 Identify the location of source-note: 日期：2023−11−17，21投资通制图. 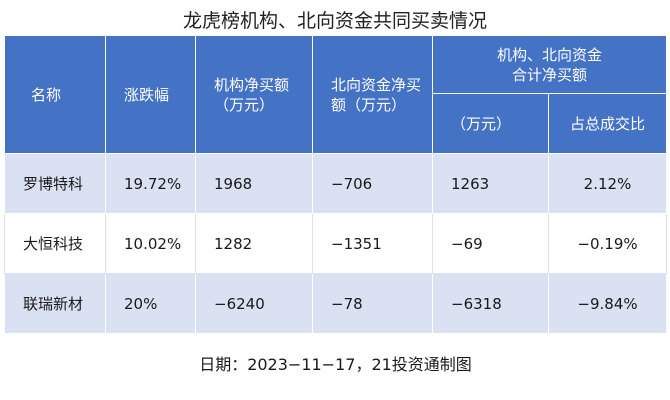
(335, 362).